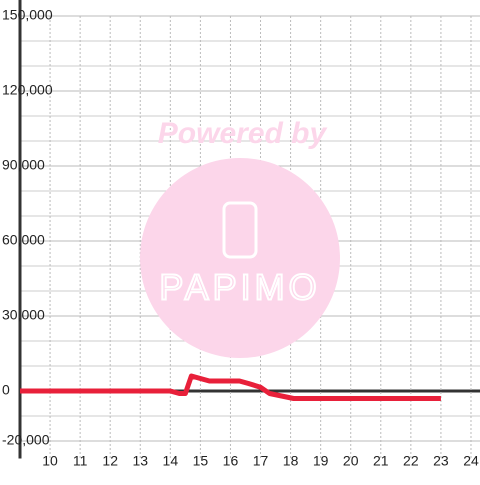 This screenshot has width=480, height=485. I want to click on y-tick-label: 0, so click(6, 390).